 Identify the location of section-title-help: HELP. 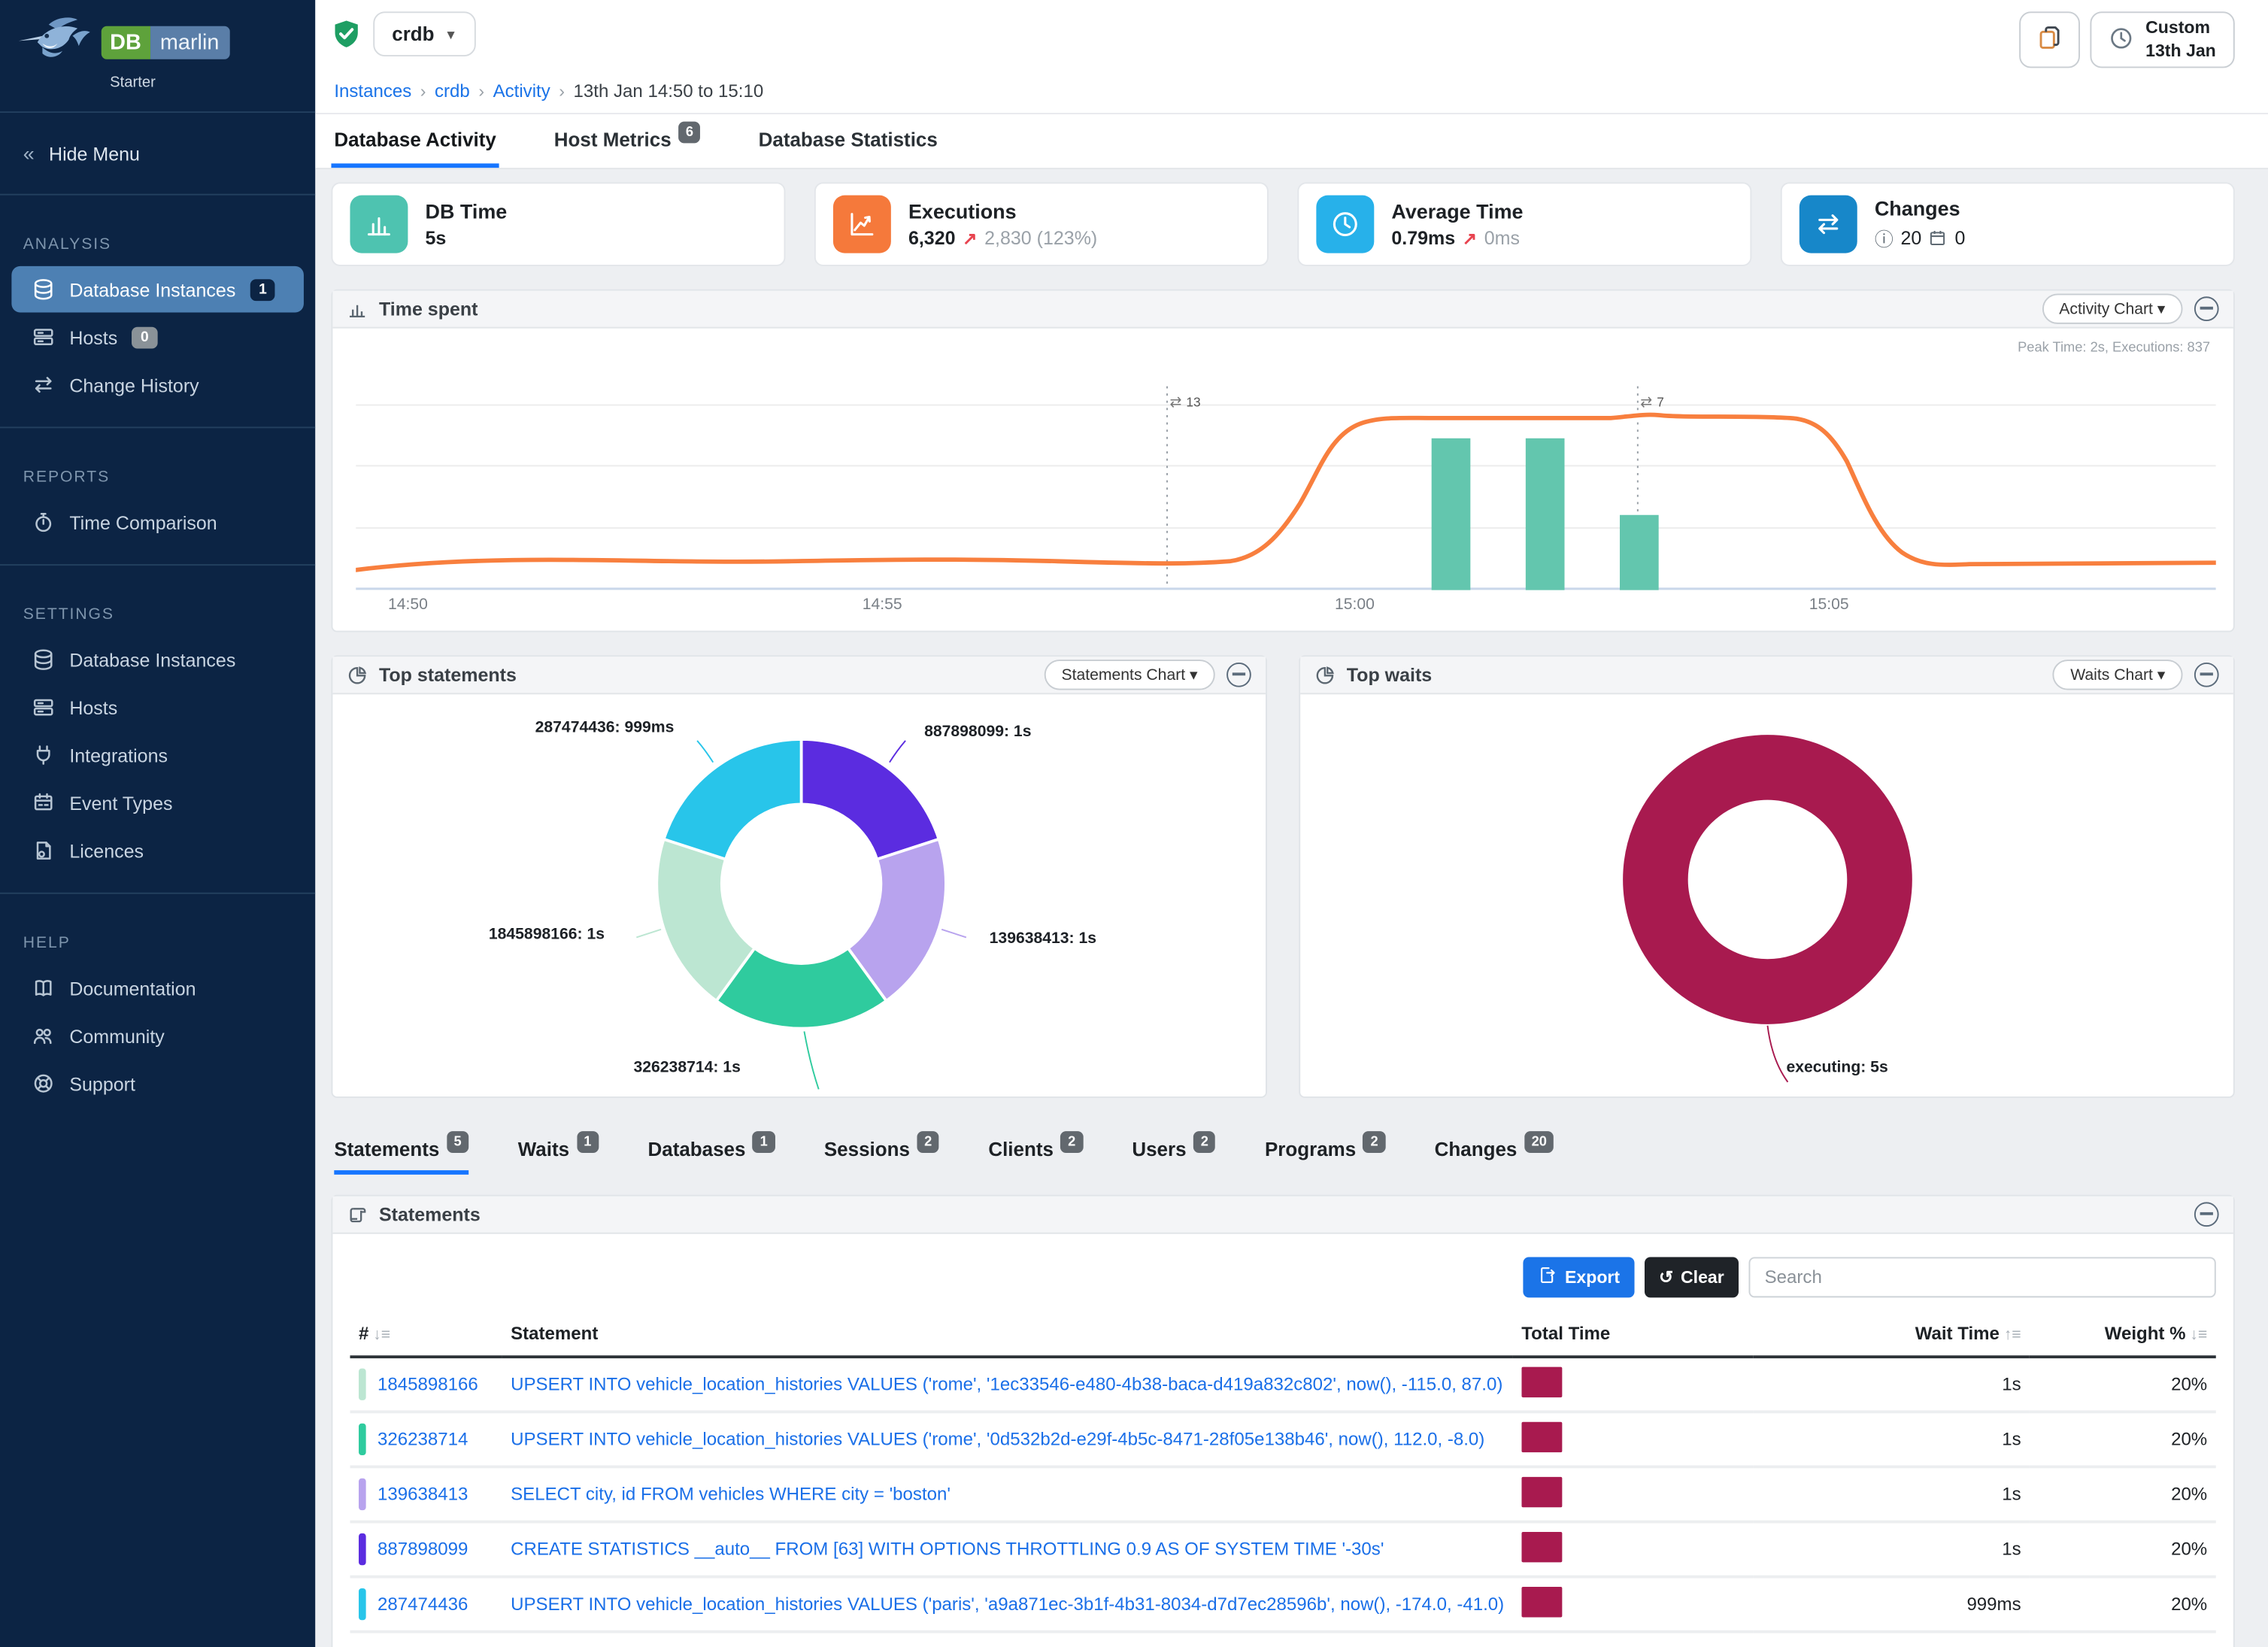
(47, 943).